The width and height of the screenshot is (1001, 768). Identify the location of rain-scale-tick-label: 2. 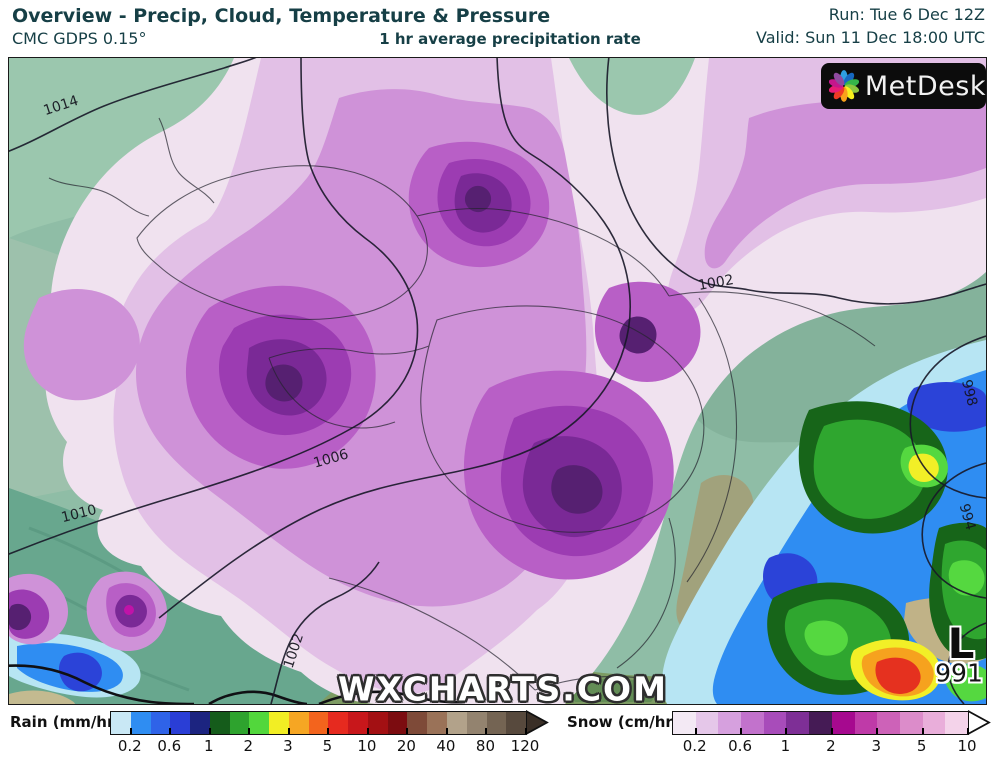
(248, 746).